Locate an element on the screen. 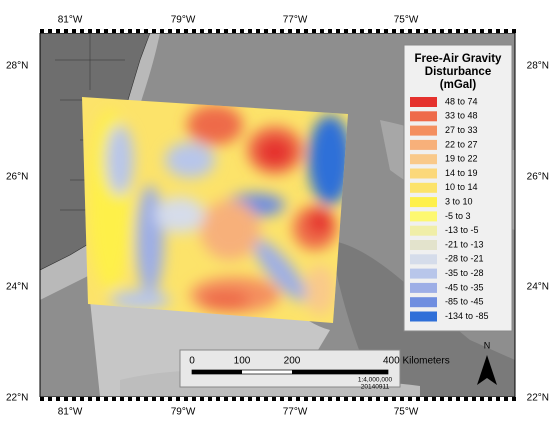 This screenshot has width=555, height=434. scale-ratio: 1:4,000,000 is located at coordinates (375, 380).